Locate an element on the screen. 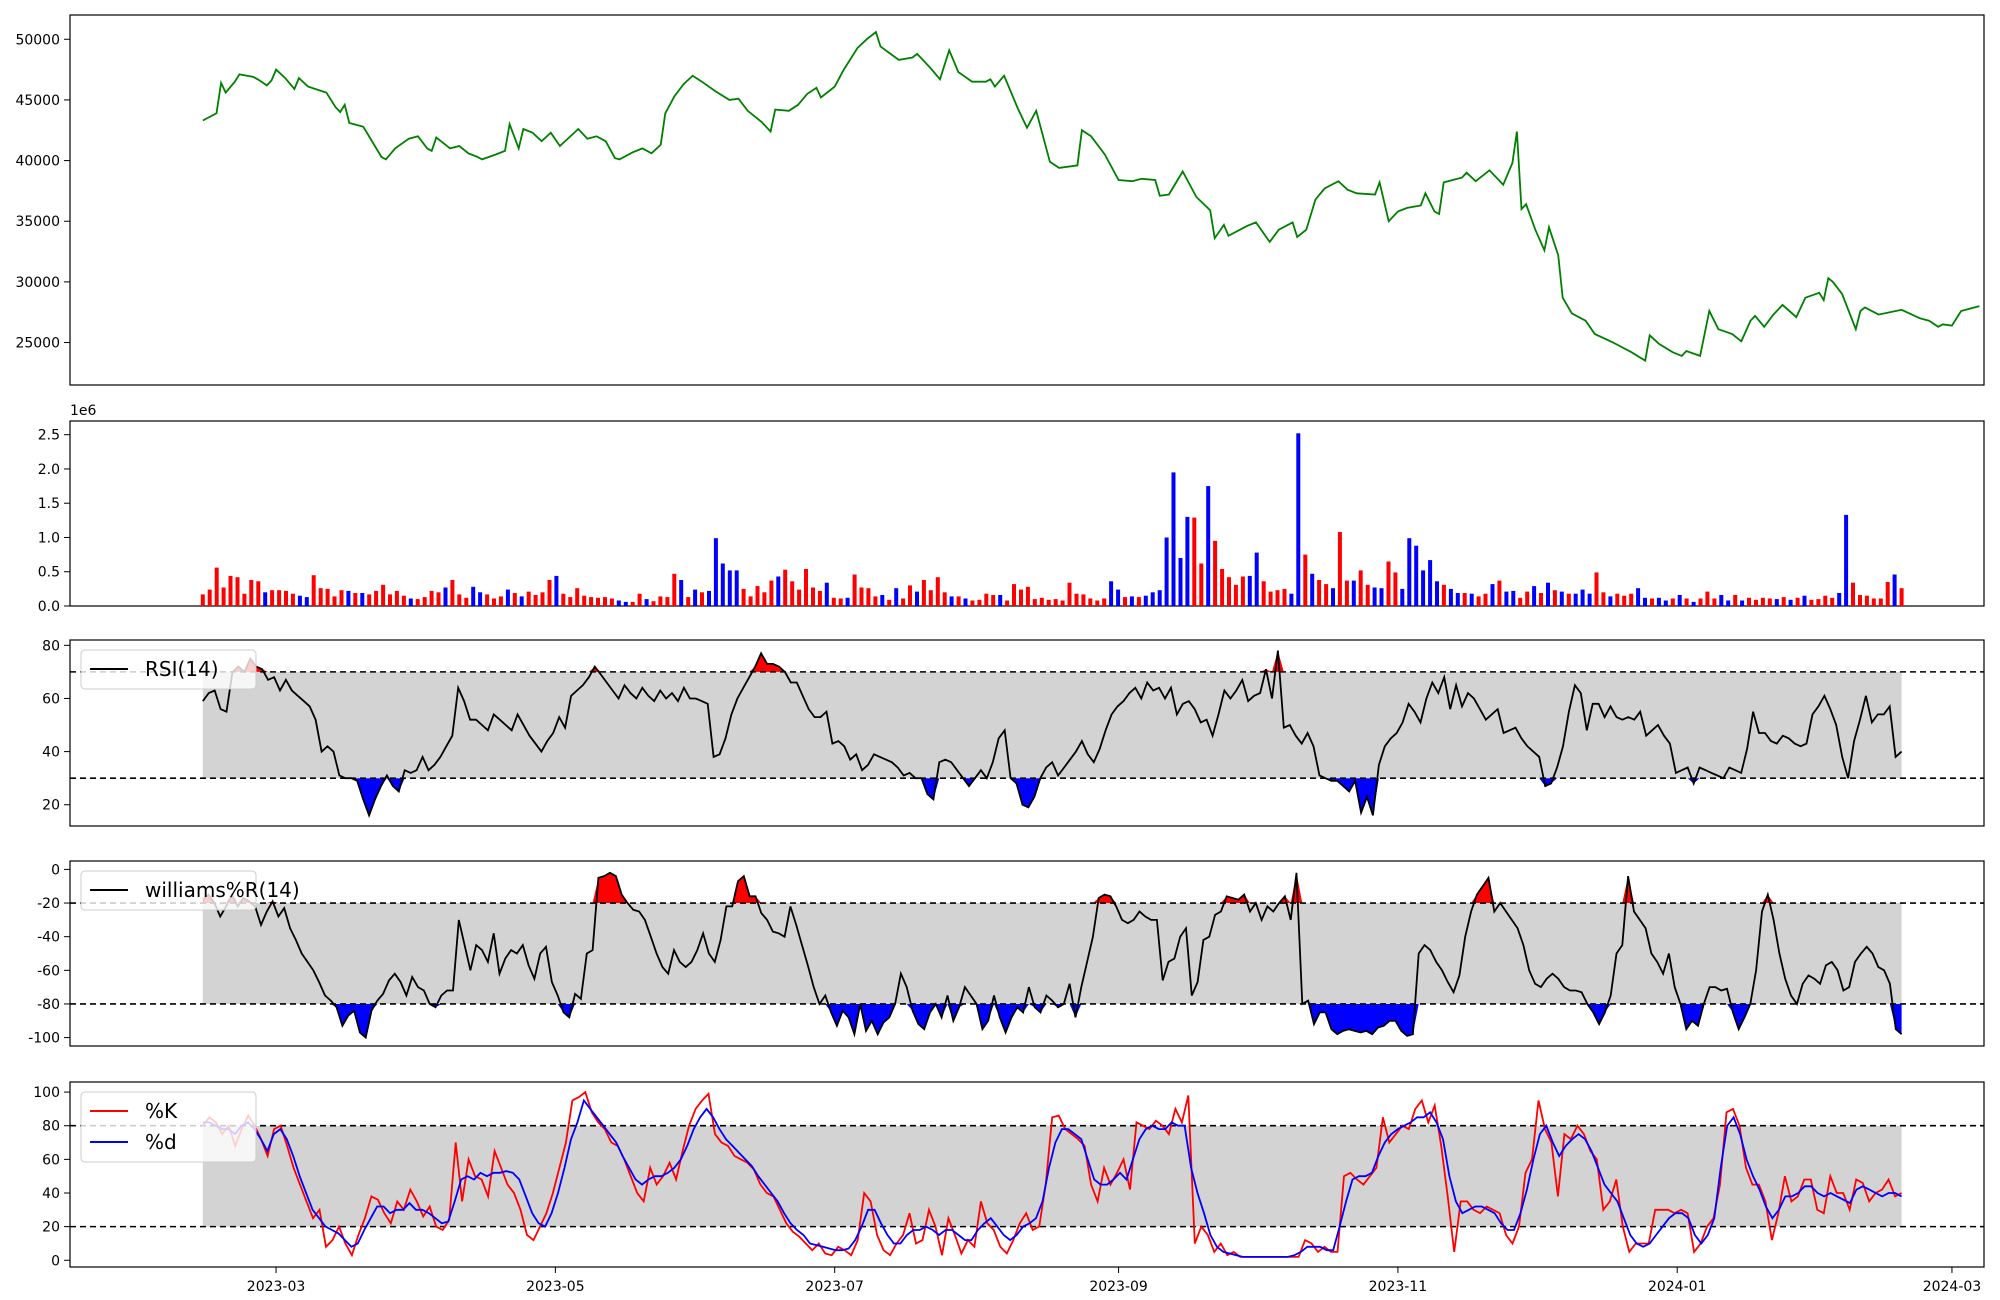  y-tick-label: 60 is located at coordinates (51, 1160).